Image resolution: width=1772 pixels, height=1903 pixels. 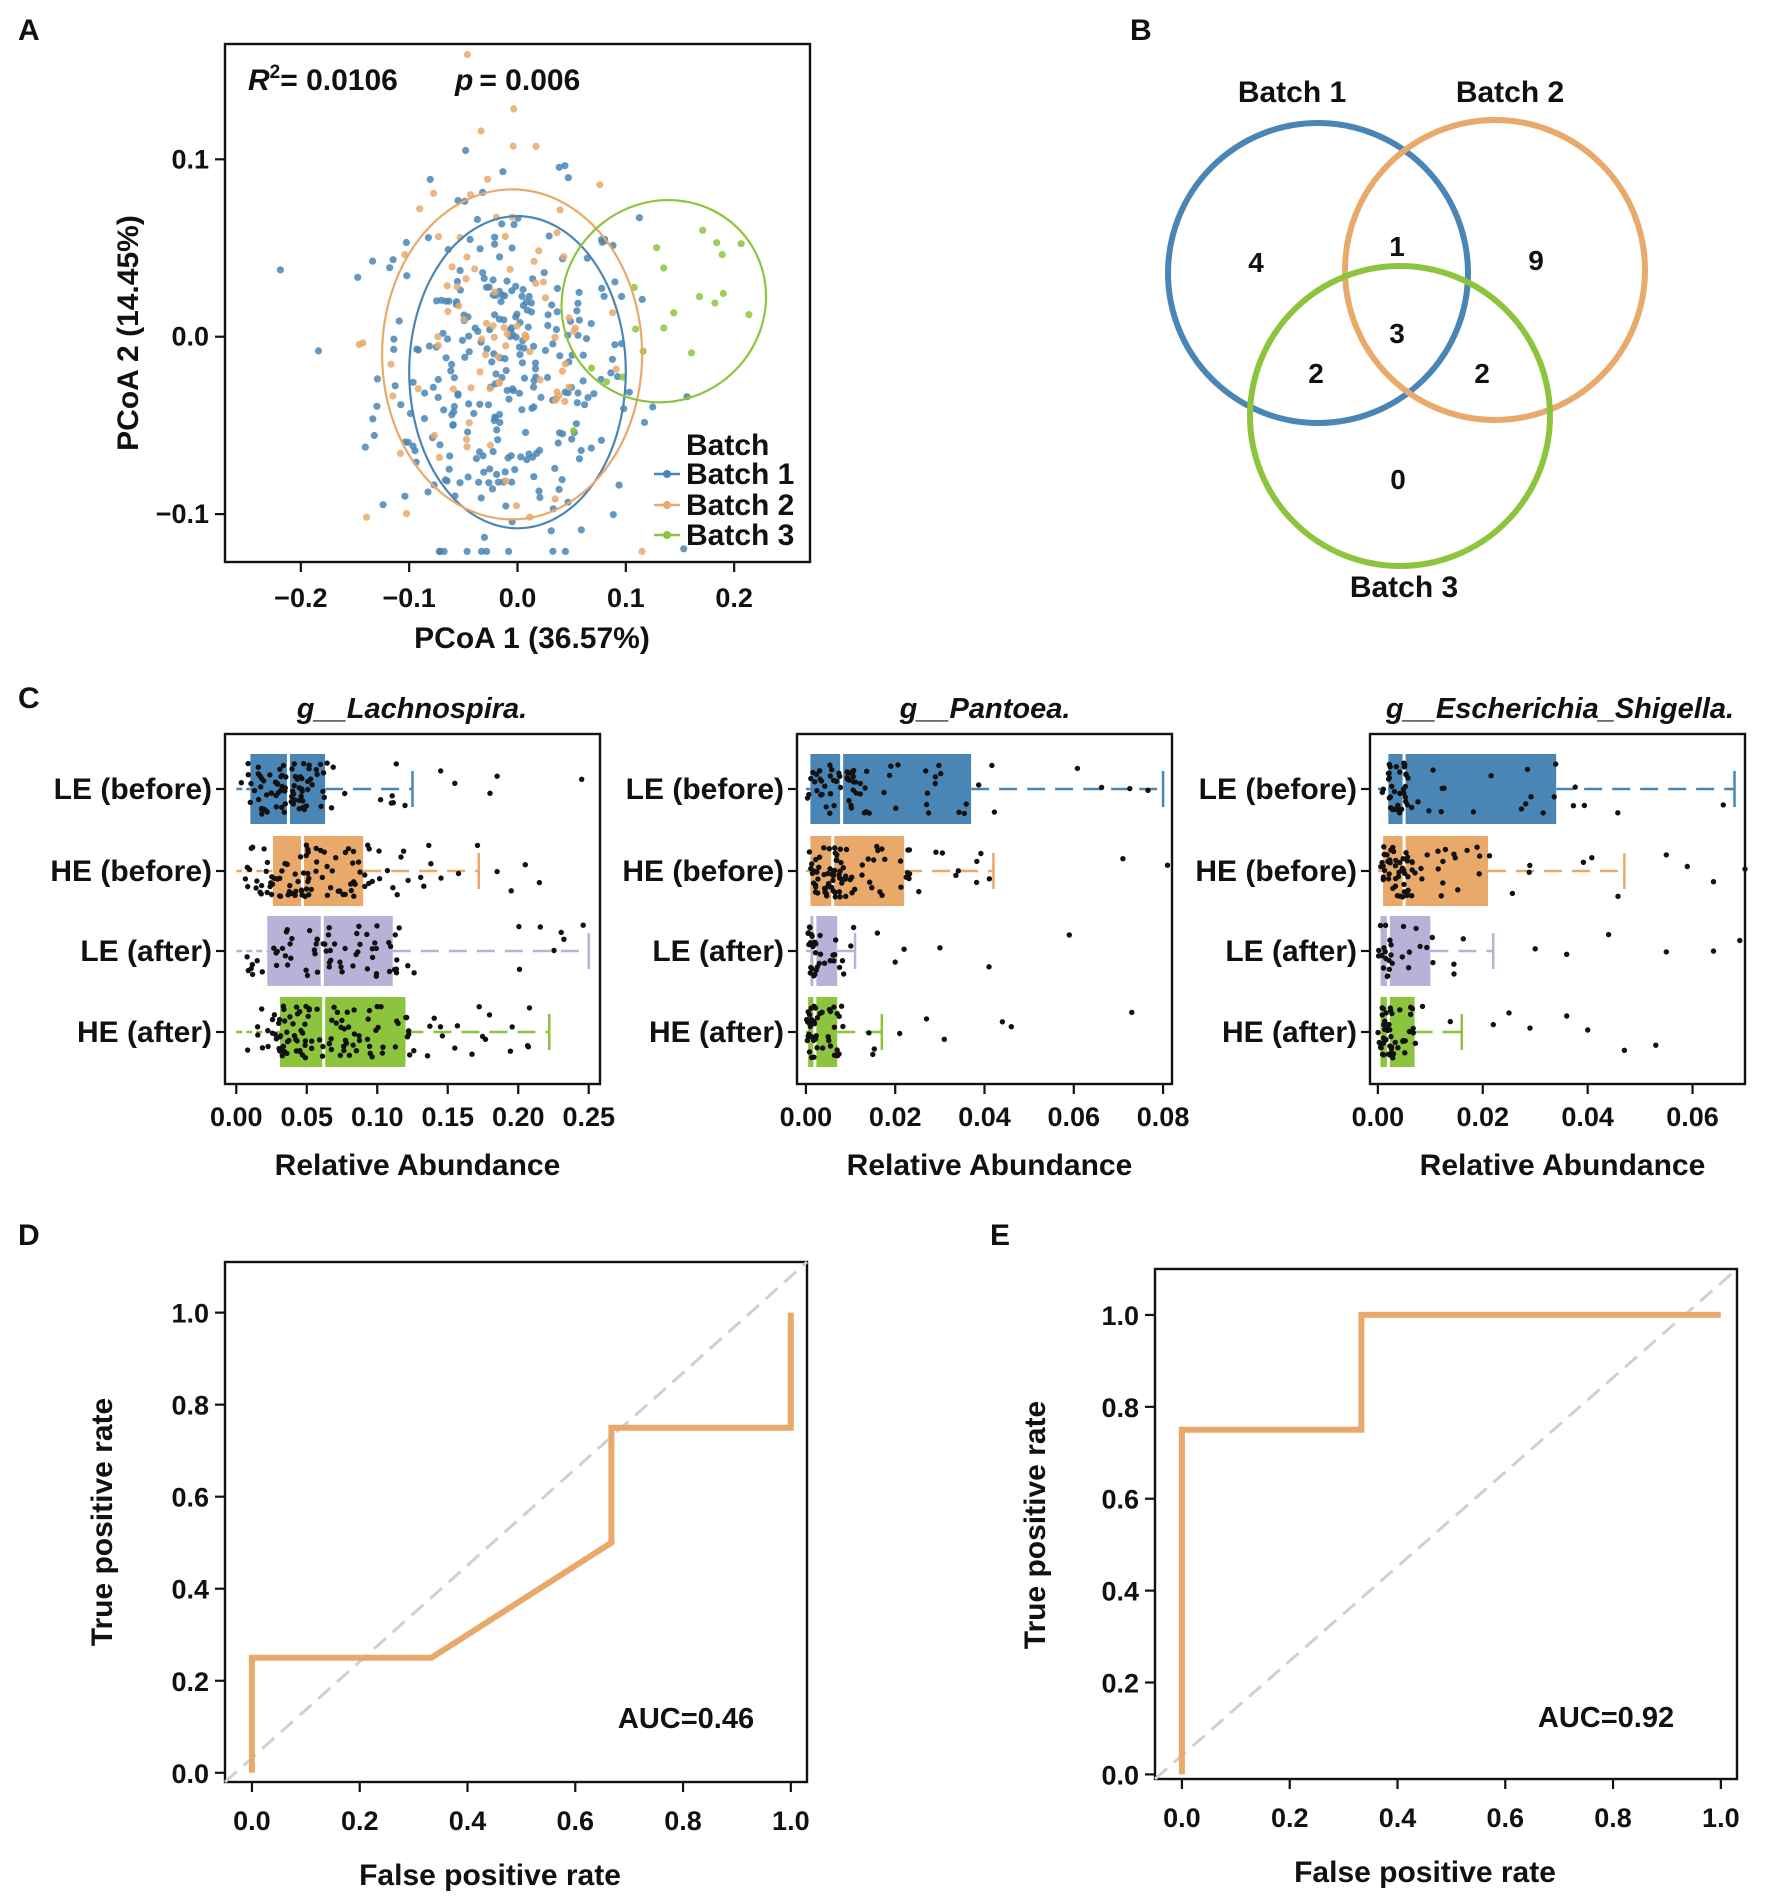 I want to click on venn-count-b123: 3, so click(x=1397, y=333).